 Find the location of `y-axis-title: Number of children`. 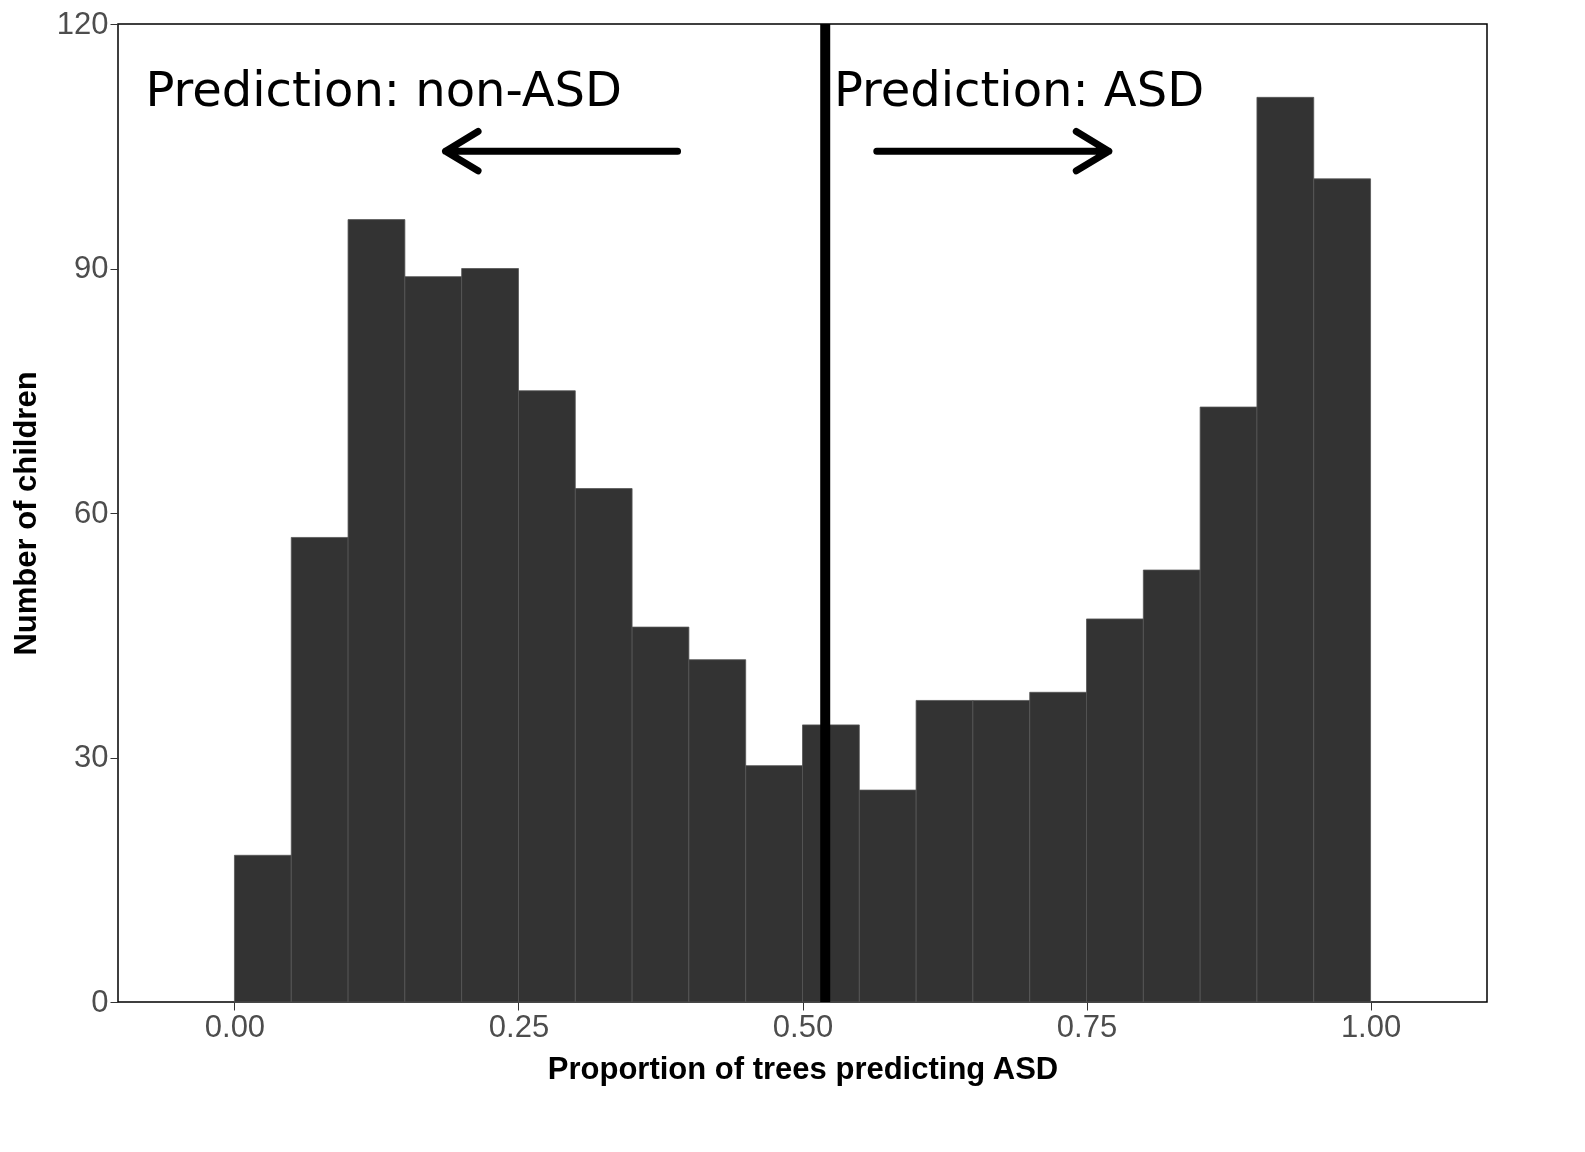

y-axis-title: Number of children is located at coordinates (25, 513).